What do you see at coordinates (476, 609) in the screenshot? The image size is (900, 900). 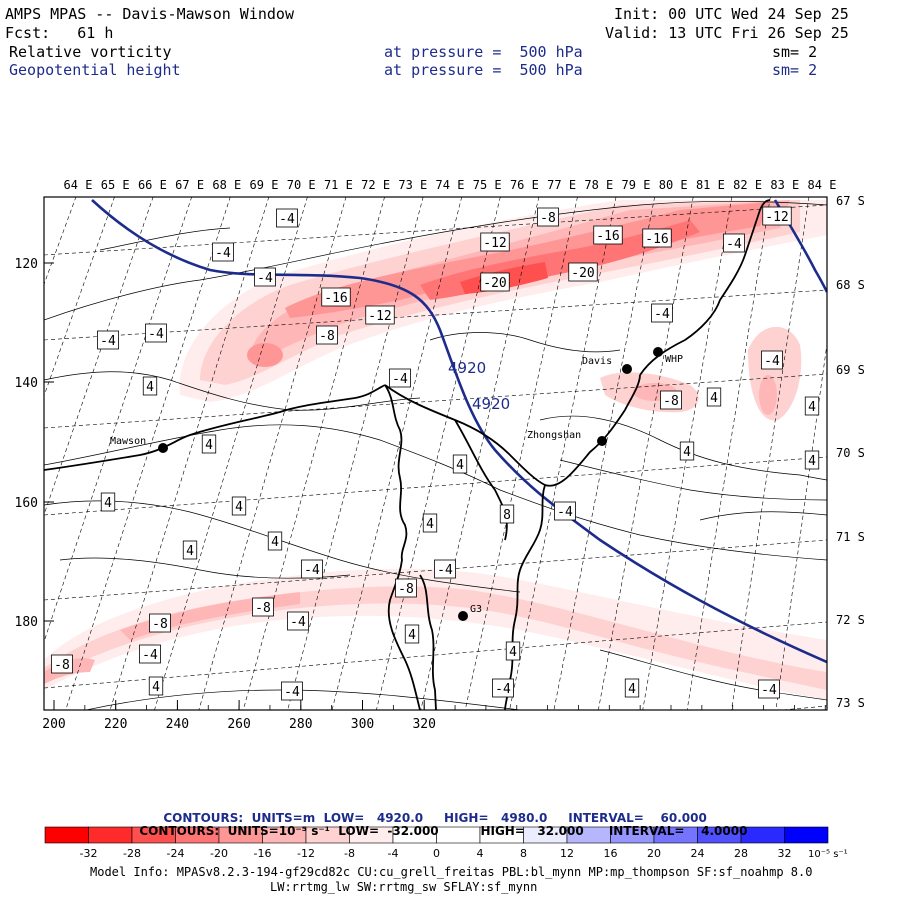 I see `station-label-g3: G3` at bounding box center [476, 609].